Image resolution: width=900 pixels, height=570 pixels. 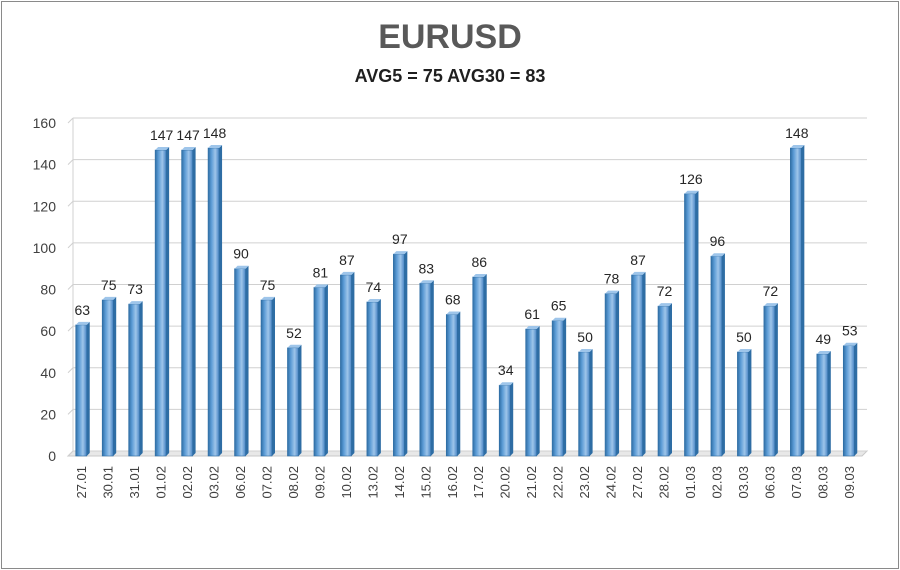 What do you see at coordinates (822, 482) in the screenshot?
I see `x-tick-label: 08.03` at bounding box center [822, 482].